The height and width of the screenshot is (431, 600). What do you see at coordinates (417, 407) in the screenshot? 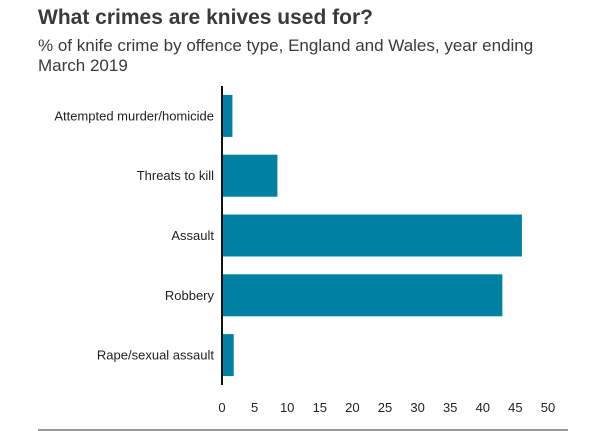
I see `x-tick-label: 30` at bounding box center [417, 407].